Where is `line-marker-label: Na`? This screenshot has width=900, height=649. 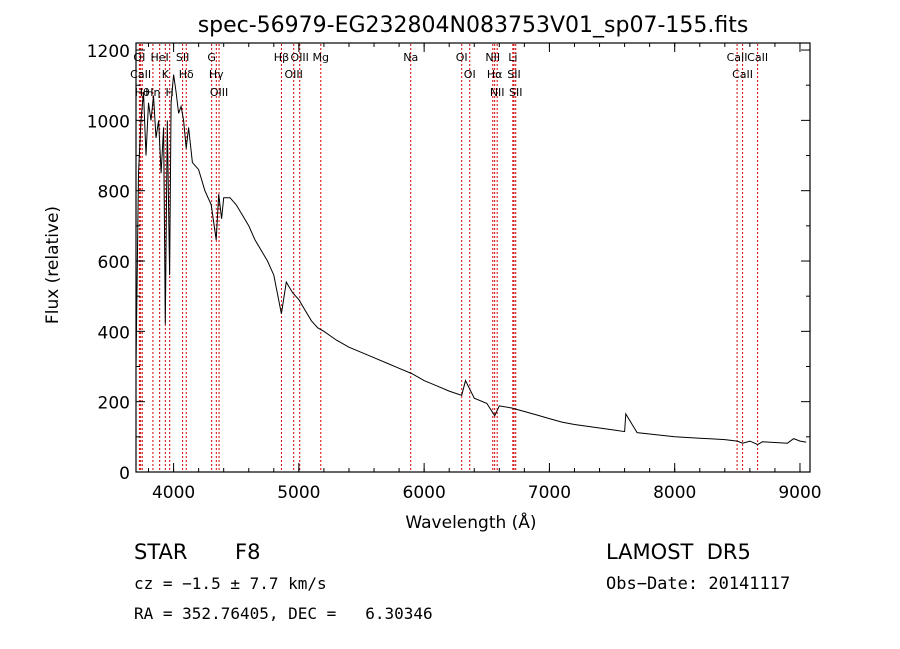
line-marker-label: Na is located at coordinates (410, 57).